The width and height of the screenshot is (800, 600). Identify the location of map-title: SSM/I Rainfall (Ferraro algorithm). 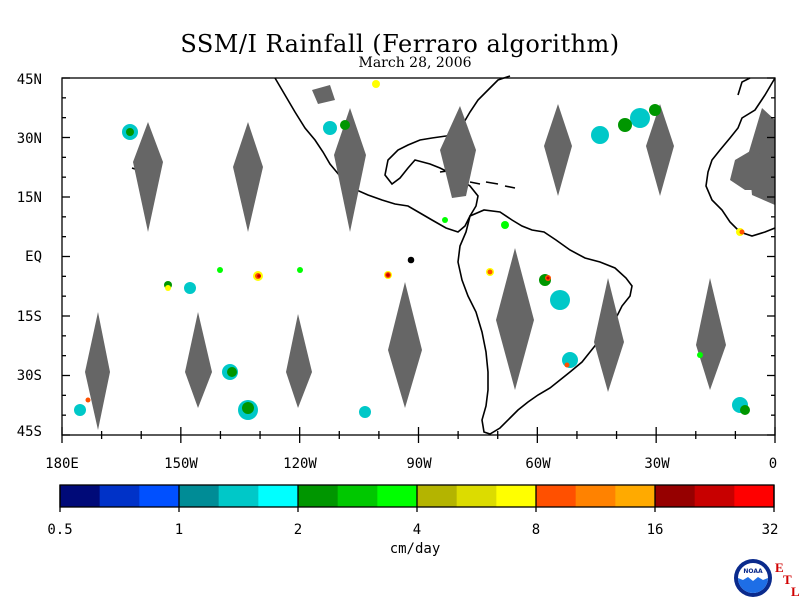
(400, 44).